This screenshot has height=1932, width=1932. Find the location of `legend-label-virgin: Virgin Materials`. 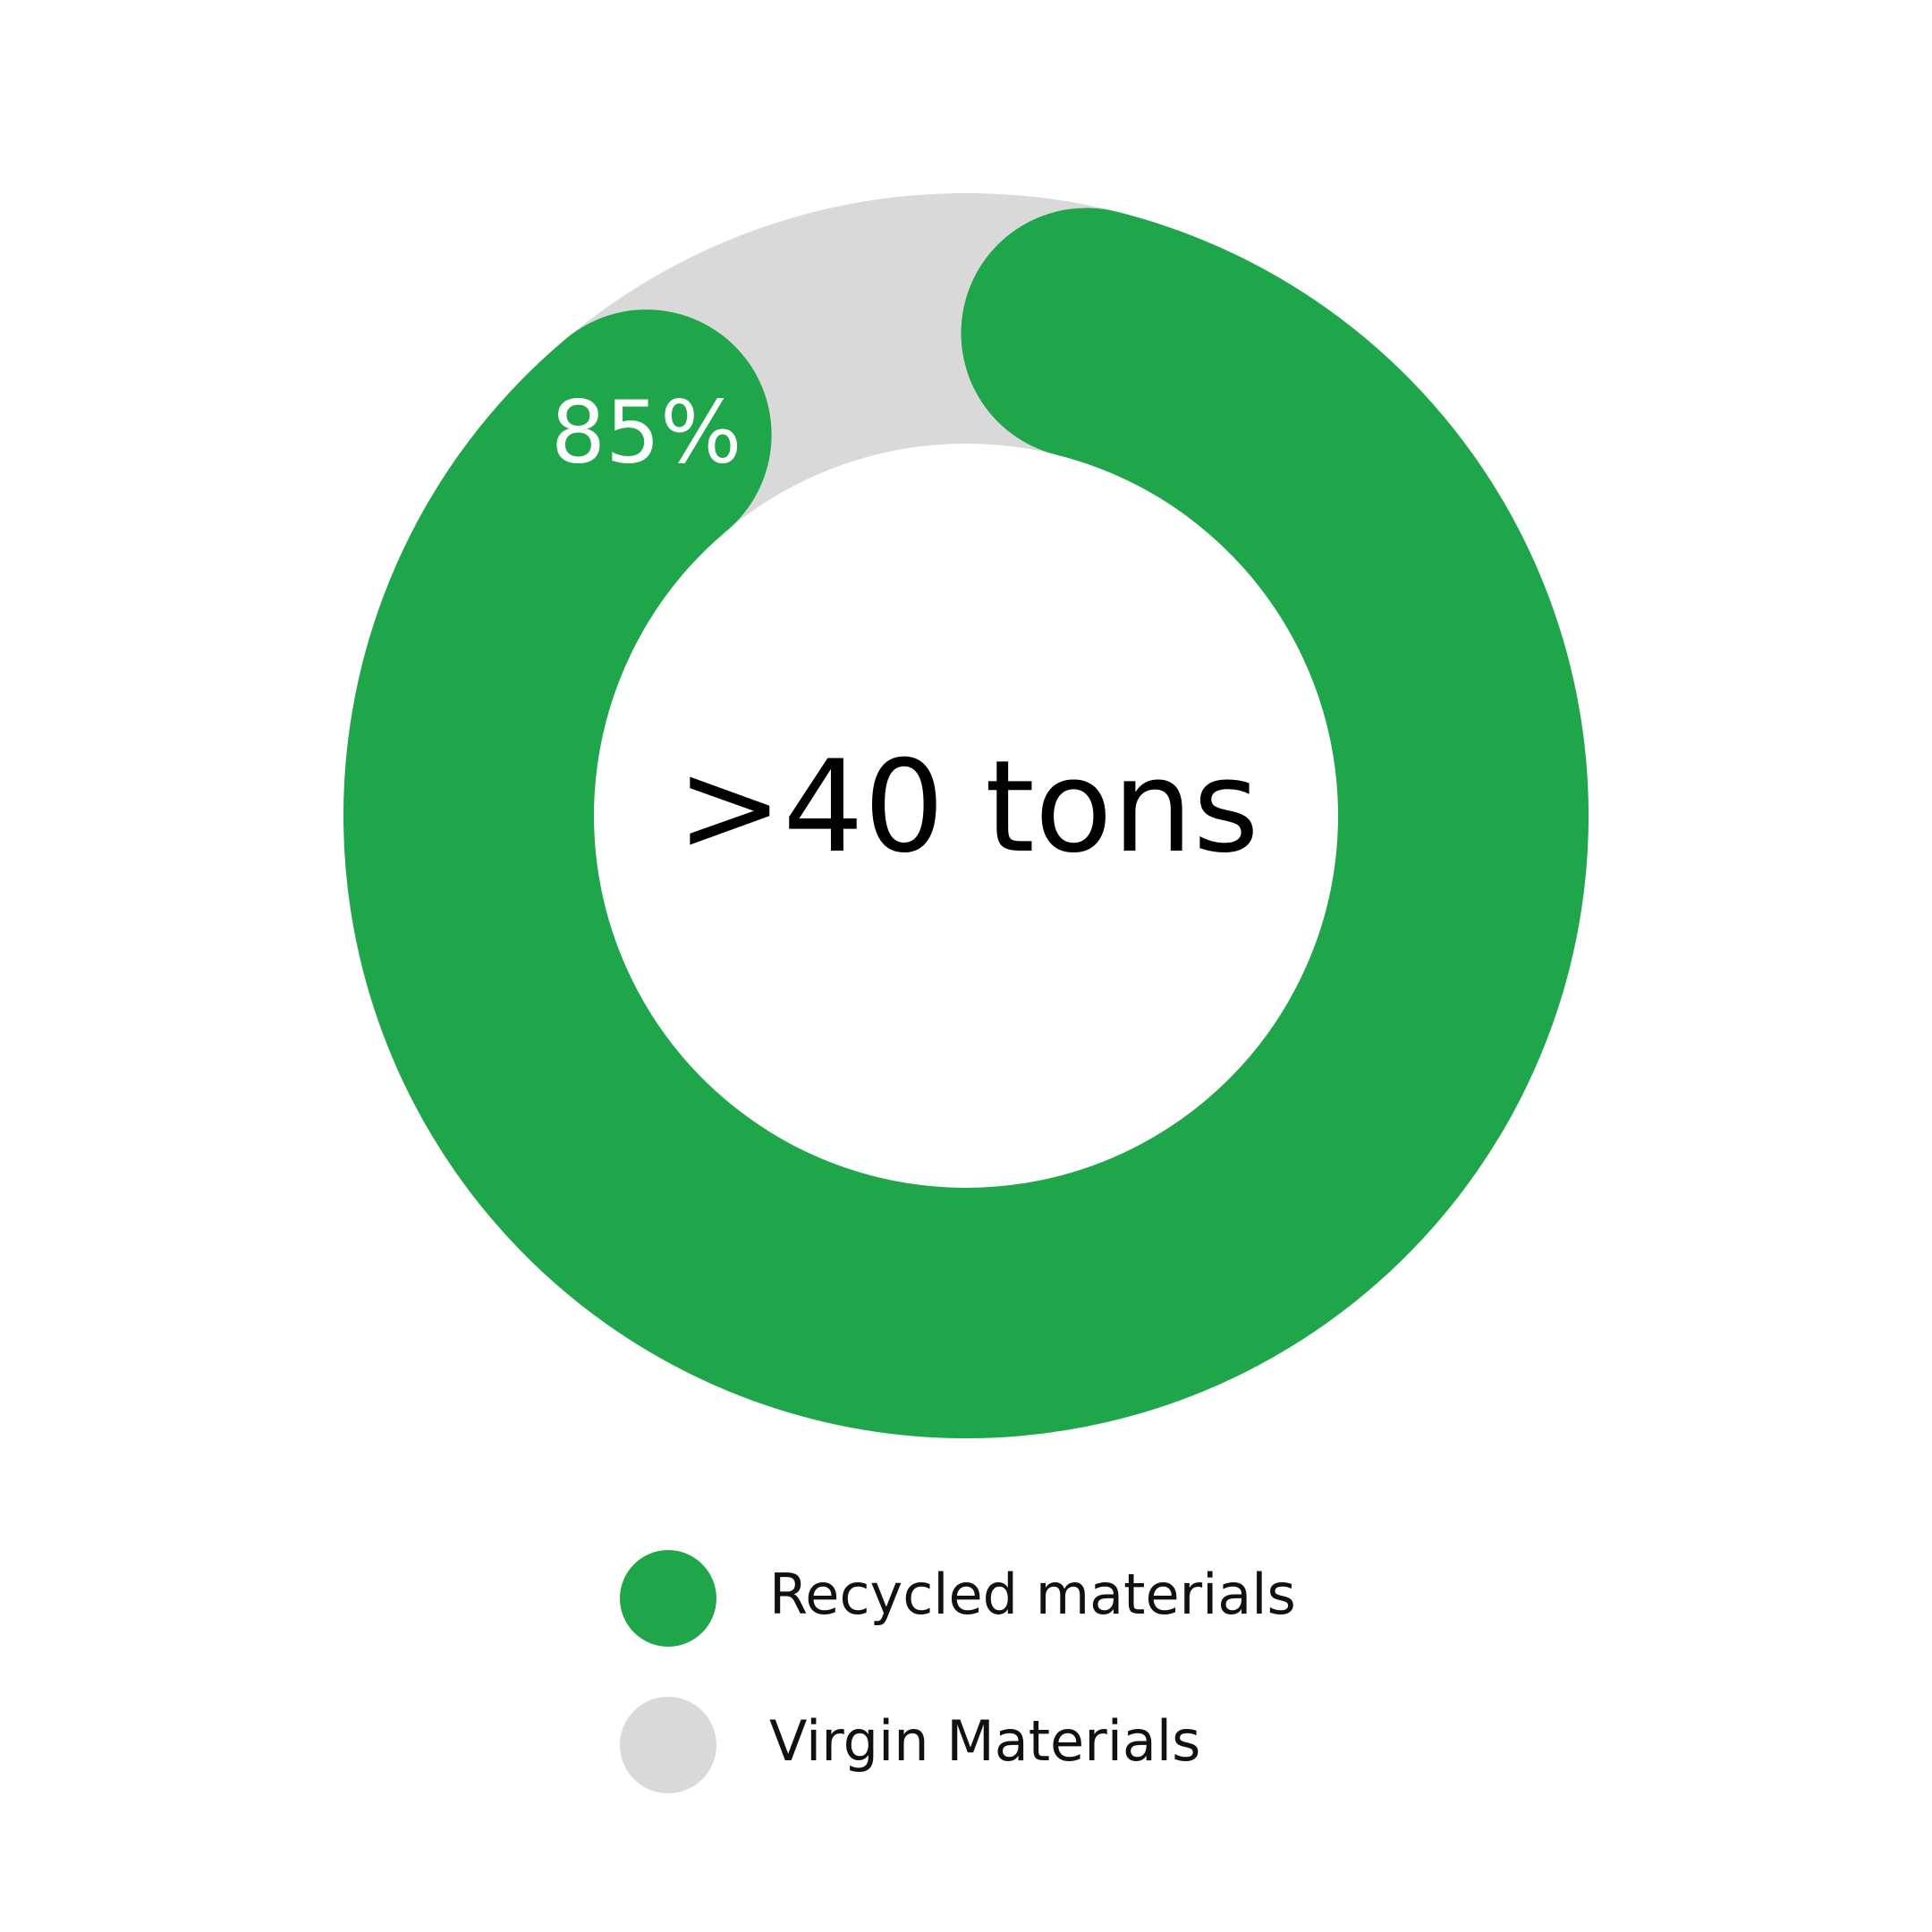

legend-label-virgin: Virgin Materials is located at coordinates (984, 1741).